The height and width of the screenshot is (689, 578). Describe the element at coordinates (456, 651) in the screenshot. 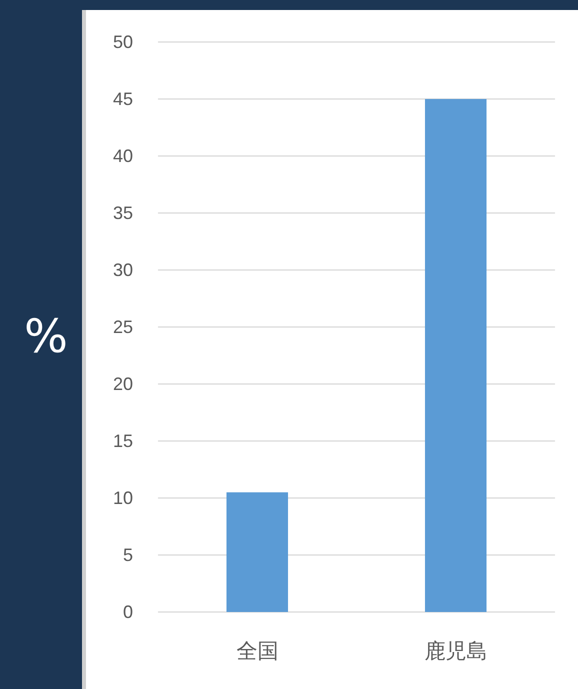

I see `x-tick-label: 鹿児島` at that location.